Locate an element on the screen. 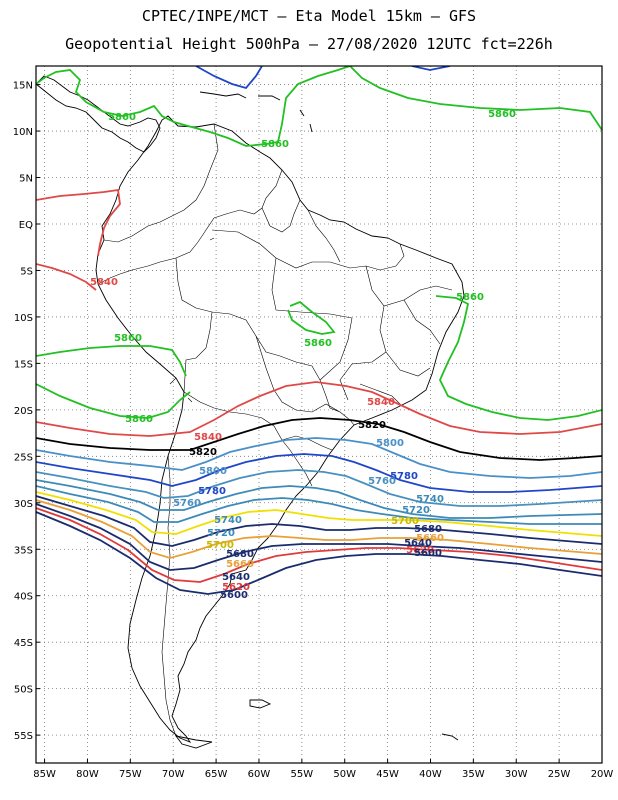 The height and width of the screenshot is (800, 618). contour-5860-atlantic is located at coordinates (475, 98).